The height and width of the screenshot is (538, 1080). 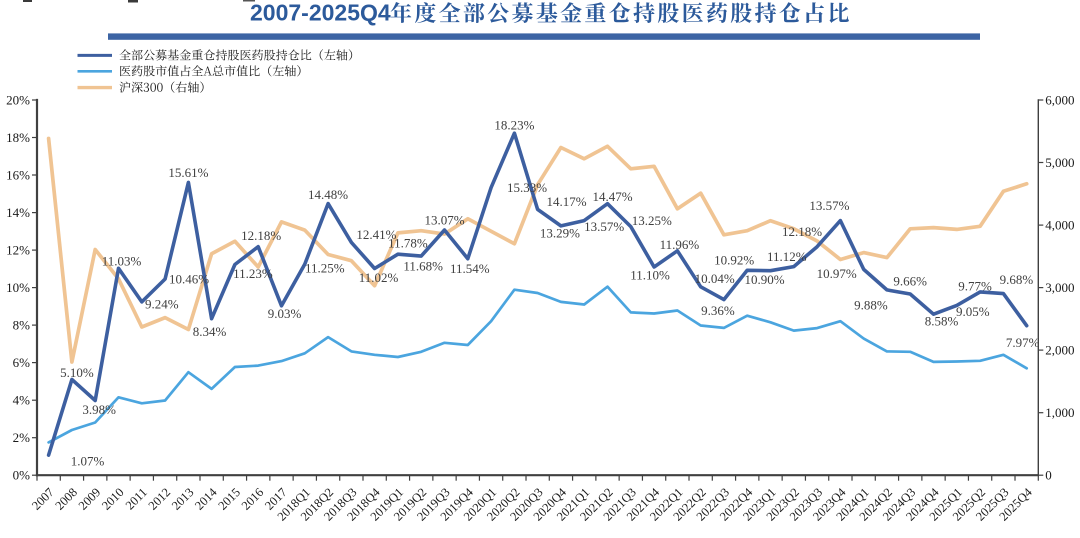 What do you see at coordinates (734, 260) in the screenshot?
I see `svg-text: 10.92%` at bounding box center [734, 260].